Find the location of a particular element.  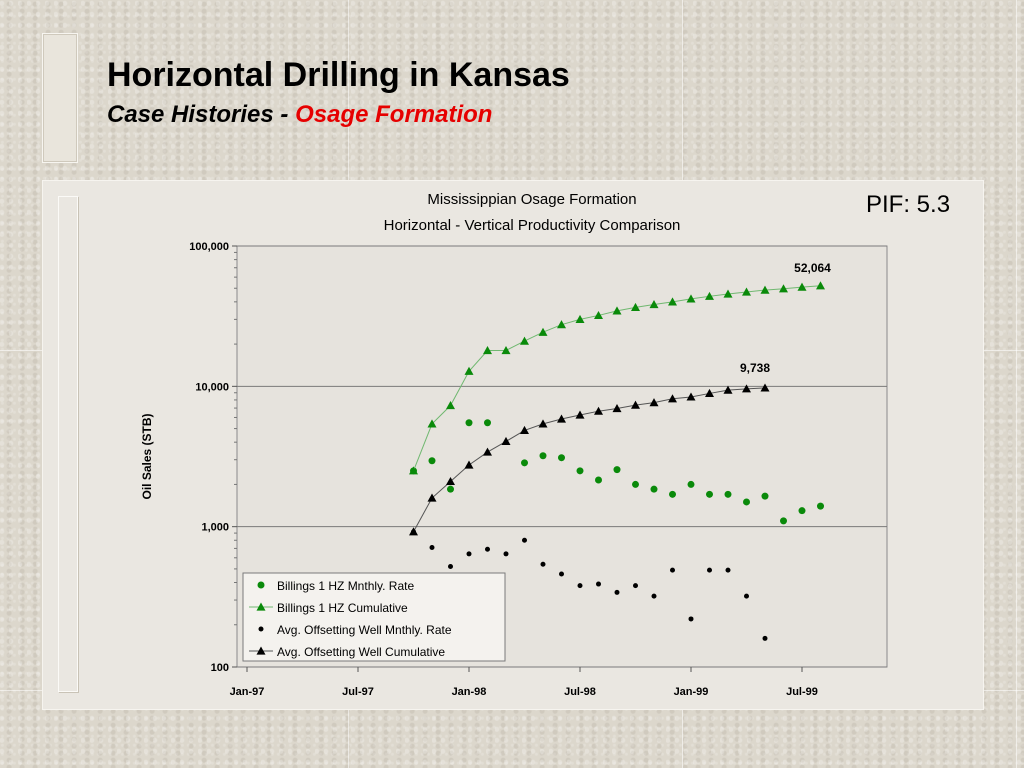

series-line is located at coordinates (589, 459).